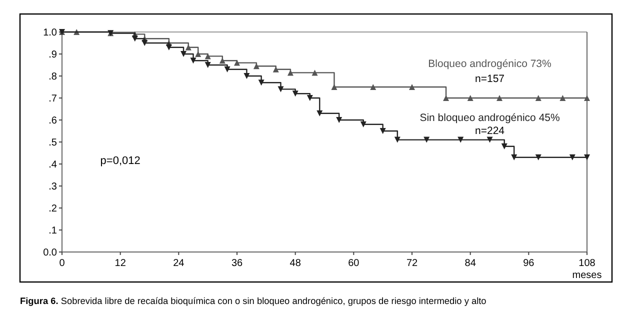  Describe the element at coordinates (253, 301) in the screenshot. I see `text: Figura 6. Sobrevida libre de recaída bioquímica con o sin bloqueo androgénico, grupos de riesgo intermedio y alto` at that location.